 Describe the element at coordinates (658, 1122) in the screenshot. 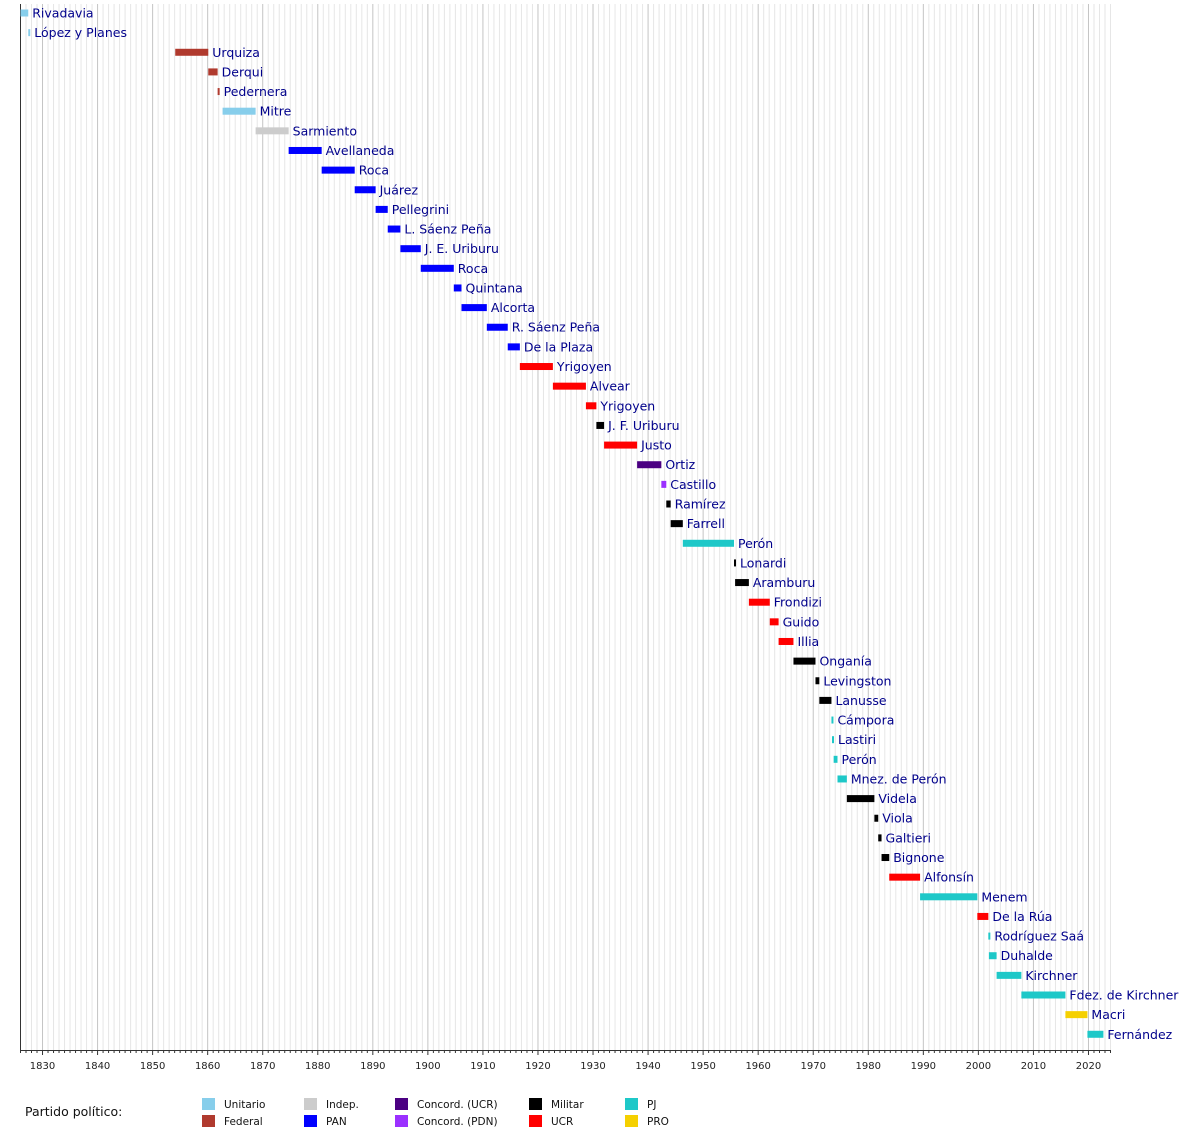

I see `legend-label: PRO` at that location.